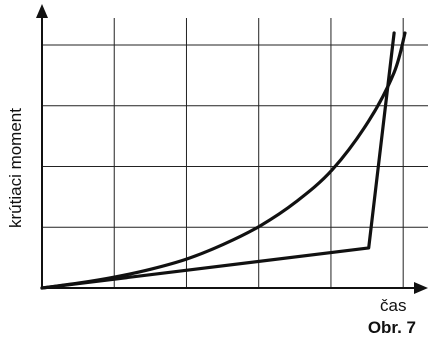  What do you see at coordinates (15, 168) in the screenshot?
I see `y-axis-label-text: krútiaci moment` at bounding box center [15, 168].